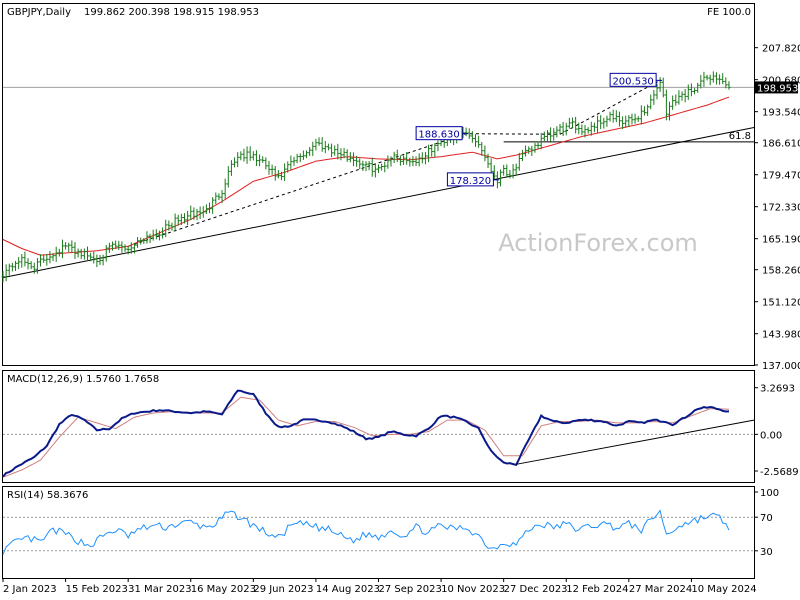  Describe the element at coordinates (781, 208) in the screenshot. I see `price-tick-label: 172.330` at that location.